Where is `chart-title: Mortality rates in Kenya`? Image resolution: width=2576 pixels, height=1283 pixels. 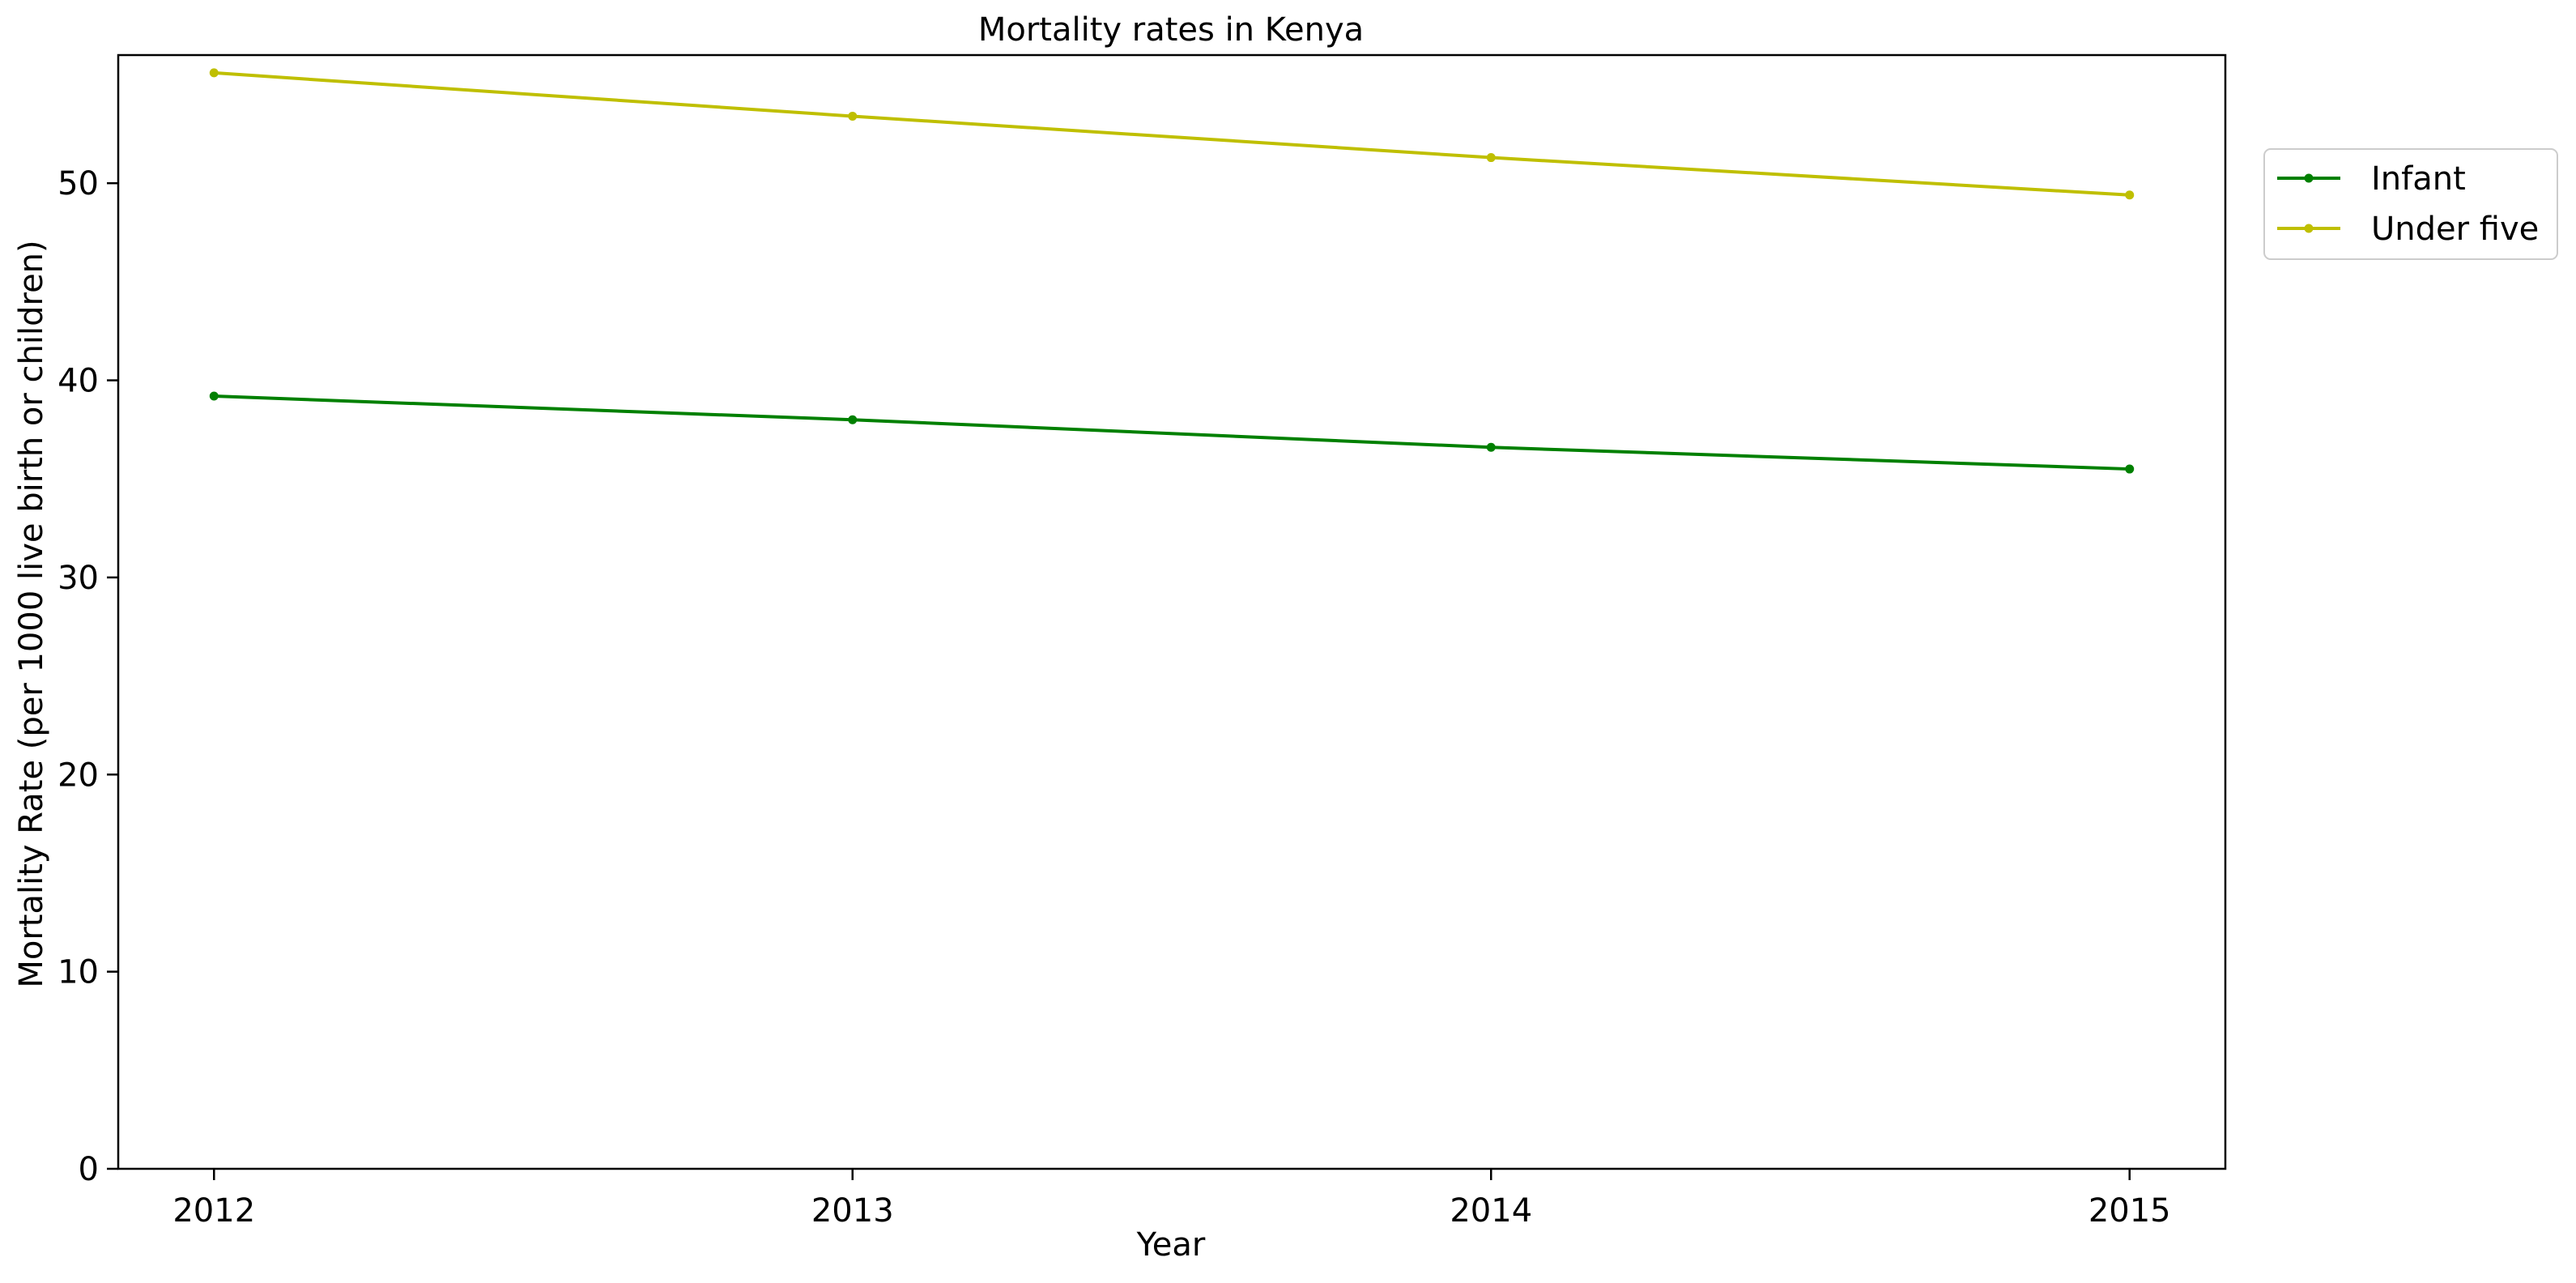 chart-title: Mortality rates in Kenya is located at coordinates (1171, 30).